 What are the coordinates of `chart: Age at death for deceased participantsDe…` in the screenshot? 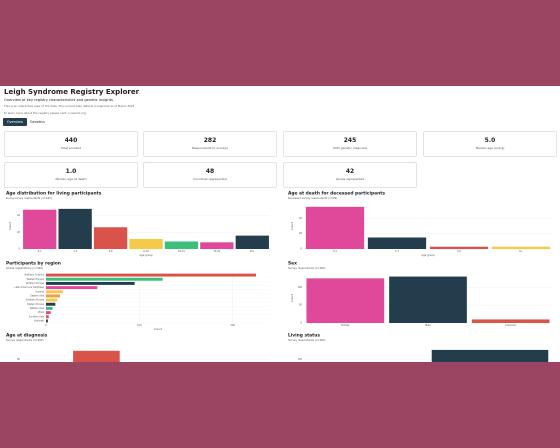 It's located at (420, 224).